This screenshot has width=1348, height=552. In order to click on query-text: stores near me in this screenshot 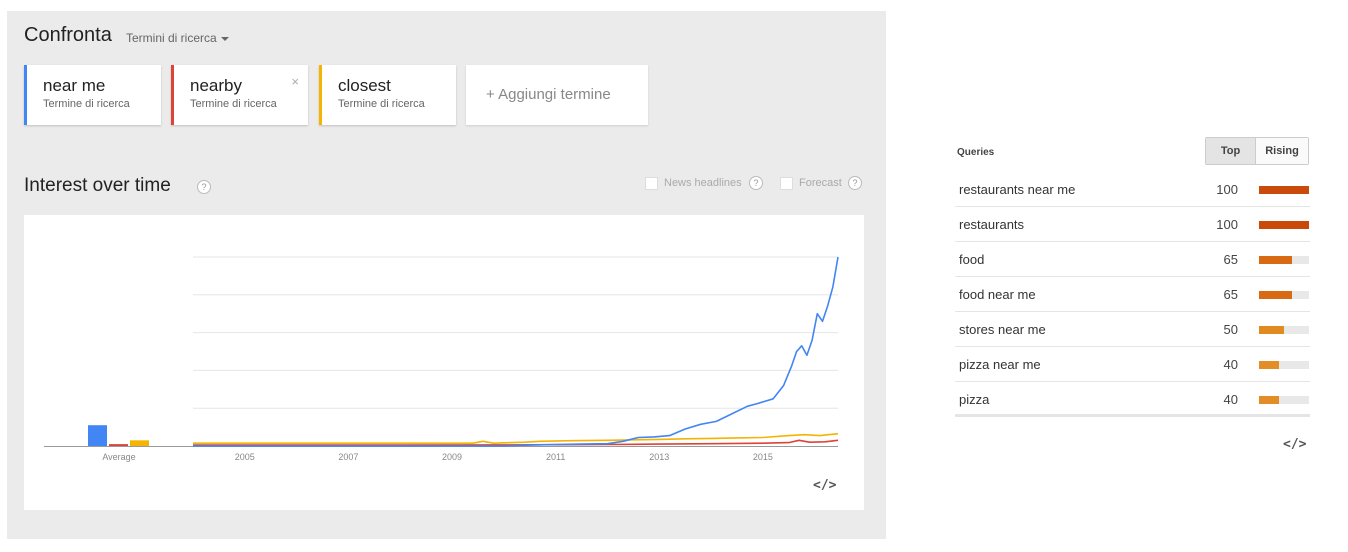, I will do `click(1002, 329)`.